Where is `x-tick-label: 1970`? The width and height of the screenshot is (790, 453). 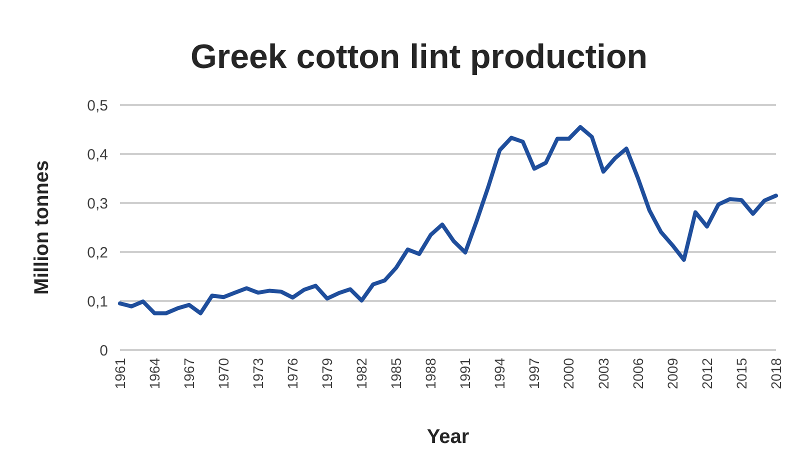
x-tick-label: 1970 is located at coordinates (223, 374).